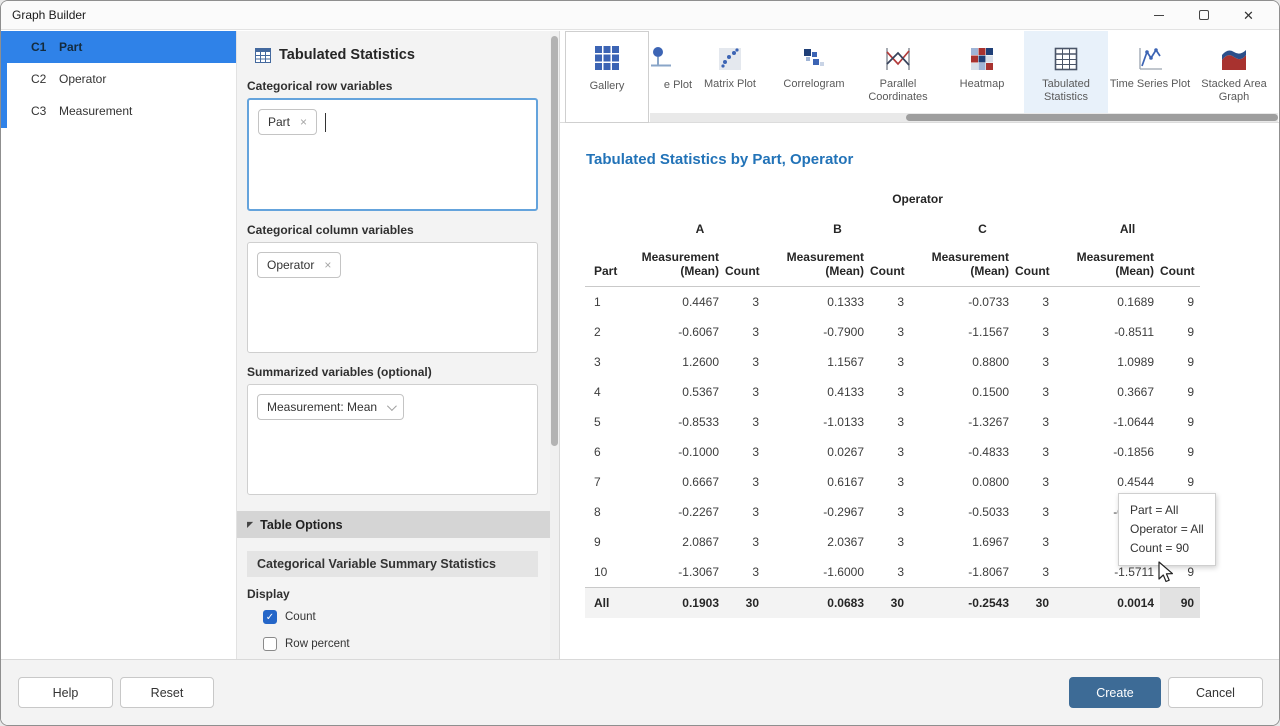  Describe the element at coordinates (597, 512) in the screenshot. I see `part-cell: 8` at that location.